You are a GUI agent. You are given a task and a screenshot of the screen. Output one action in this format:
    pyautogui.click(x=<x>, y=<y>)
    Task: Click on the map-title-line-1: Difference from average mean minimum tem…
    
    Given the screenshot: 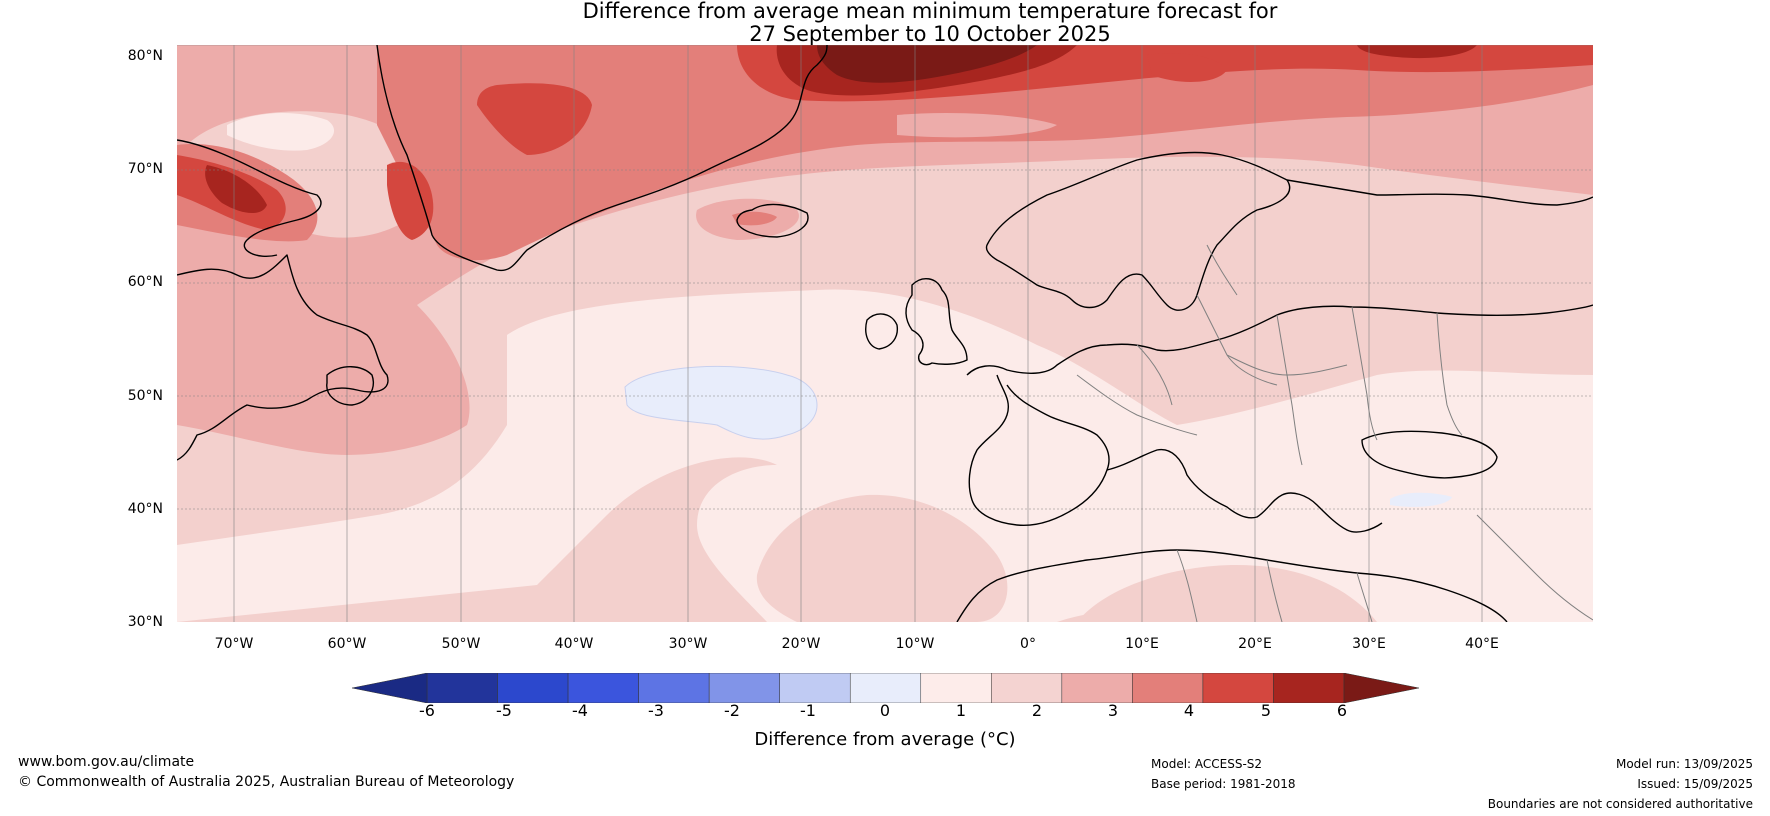 What is the action you would take?
    pyautogui.click(x=930, y=11)
    